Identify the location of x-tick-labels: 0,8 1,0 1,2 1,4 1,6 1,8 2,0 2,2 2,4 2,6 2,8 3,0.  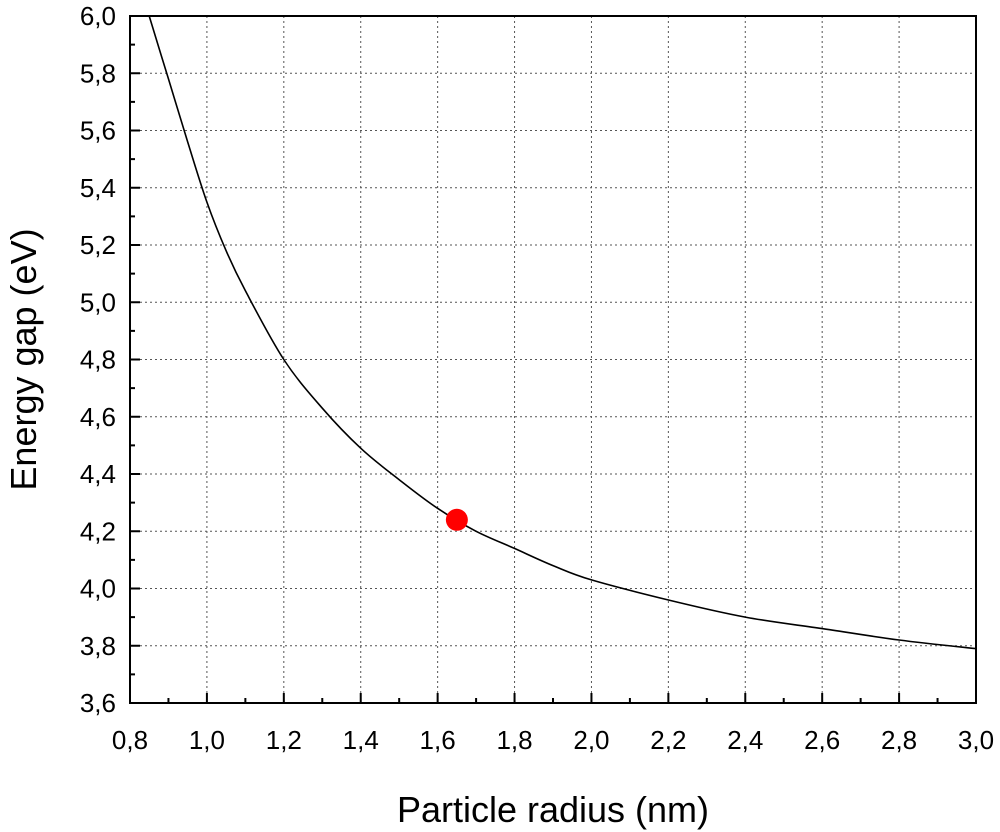
(553, 740).